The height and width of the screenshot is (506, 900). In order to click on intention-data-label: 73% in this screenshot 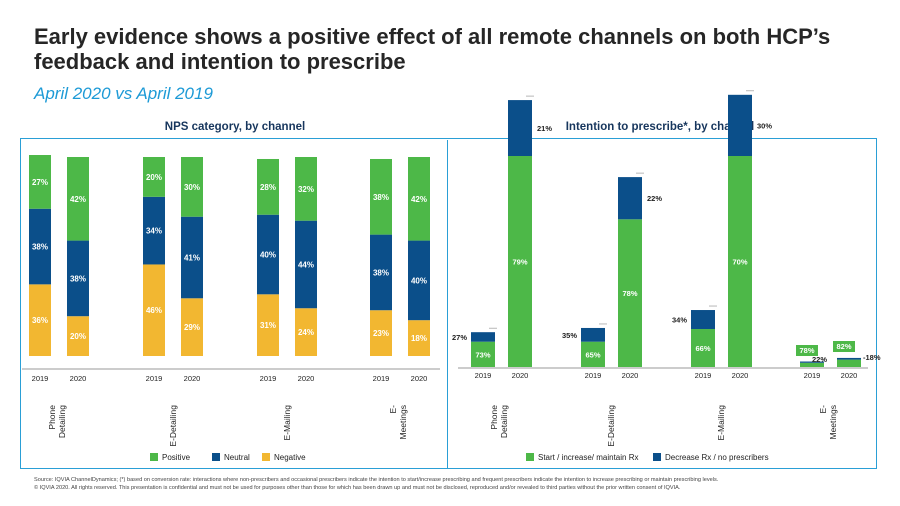, I will do `click(482, 354)`.